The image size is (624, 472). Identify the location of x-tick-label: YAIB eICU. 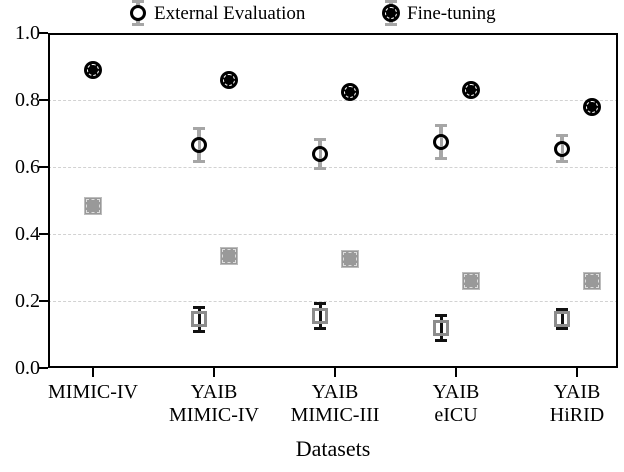
(456, 404).